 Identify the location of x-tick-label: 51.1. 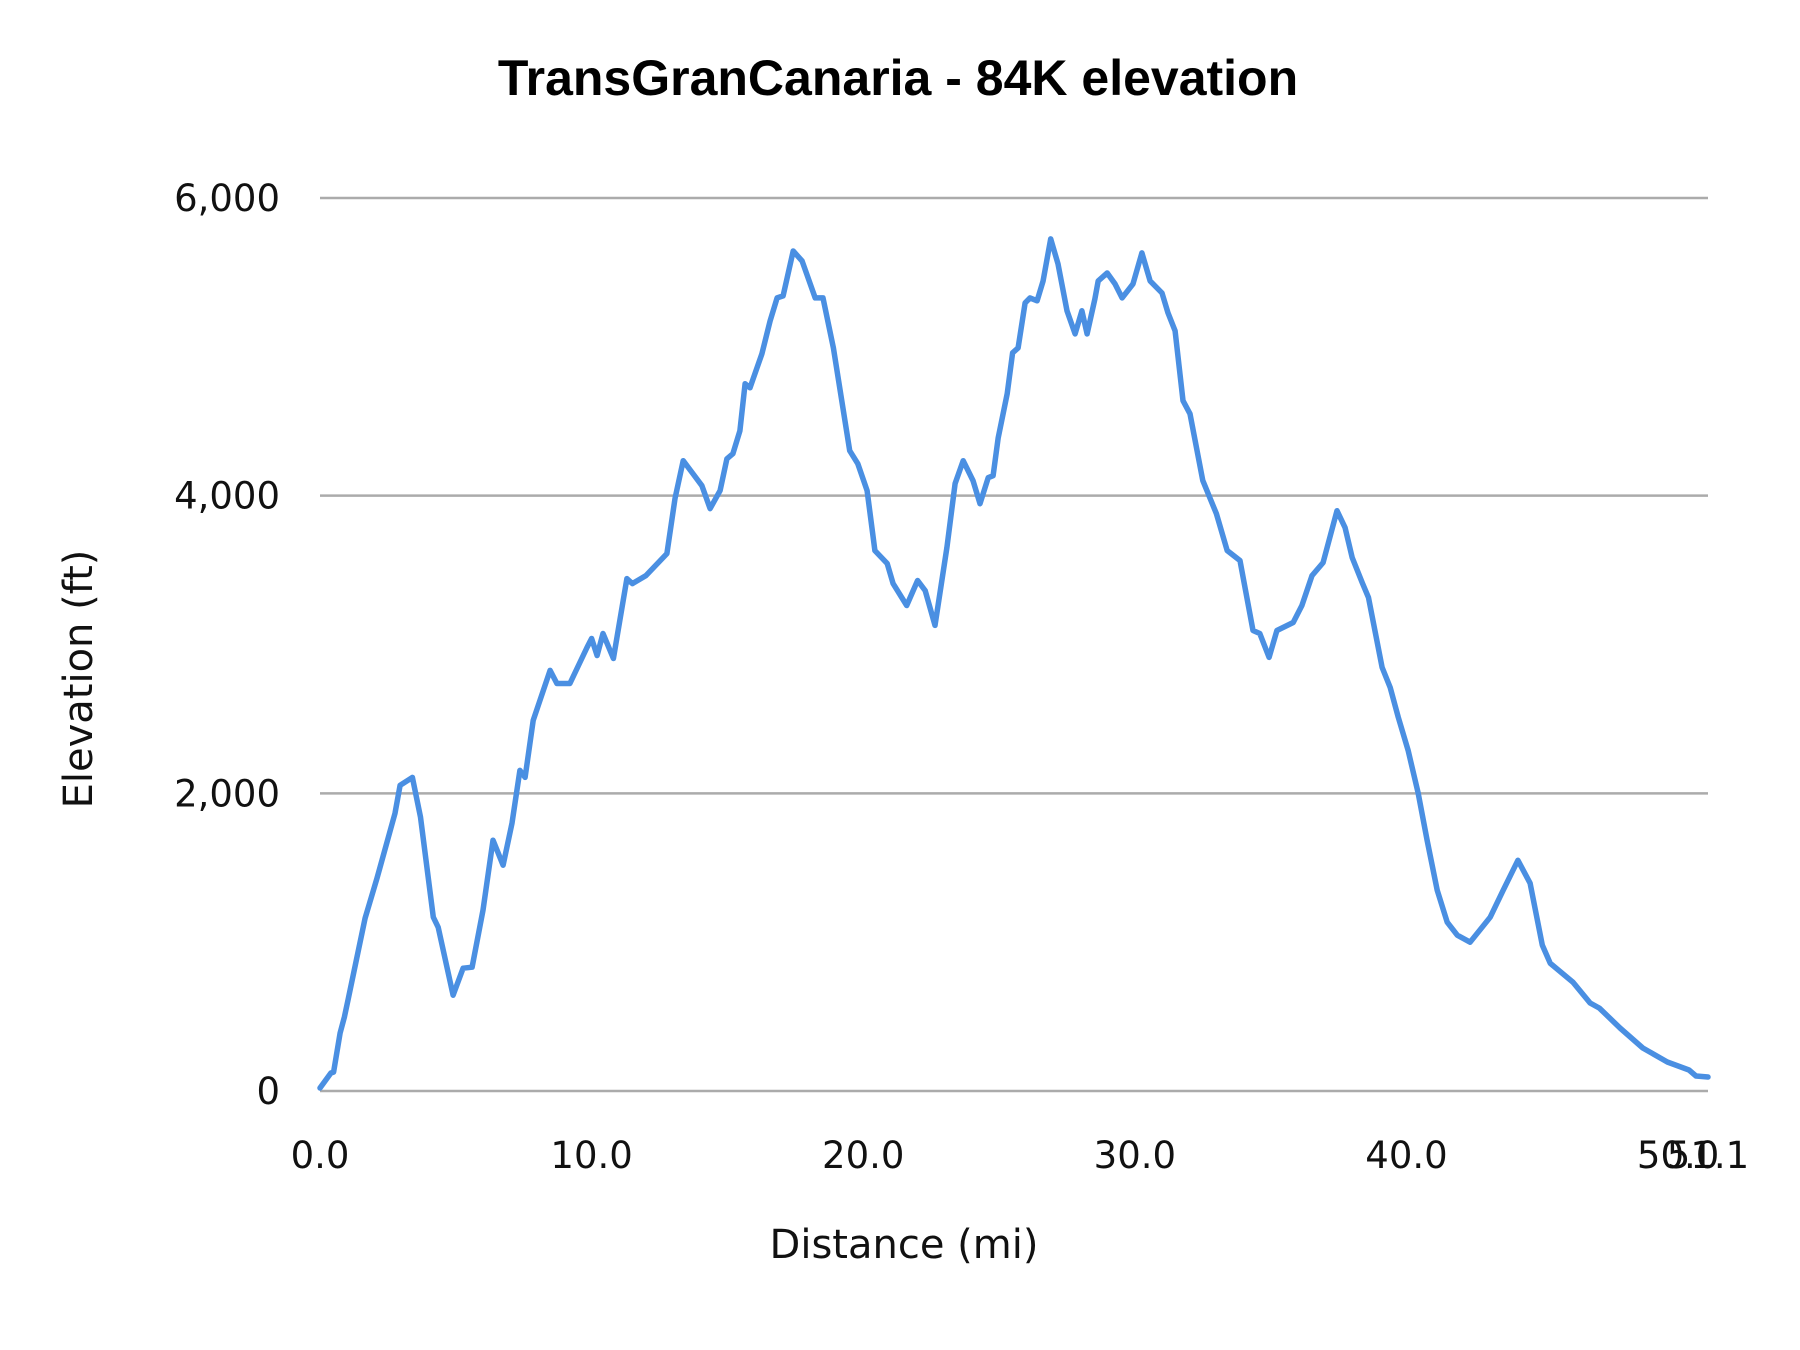
(1708, 1155).